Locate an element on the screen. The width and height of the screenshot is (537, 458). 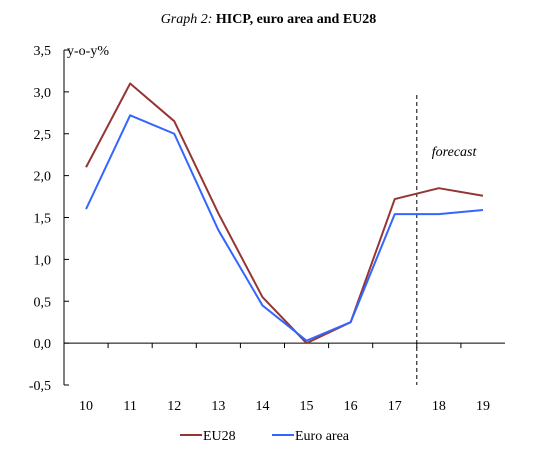
y-tick-label: 1,0 is located at coordinates (43, 260).